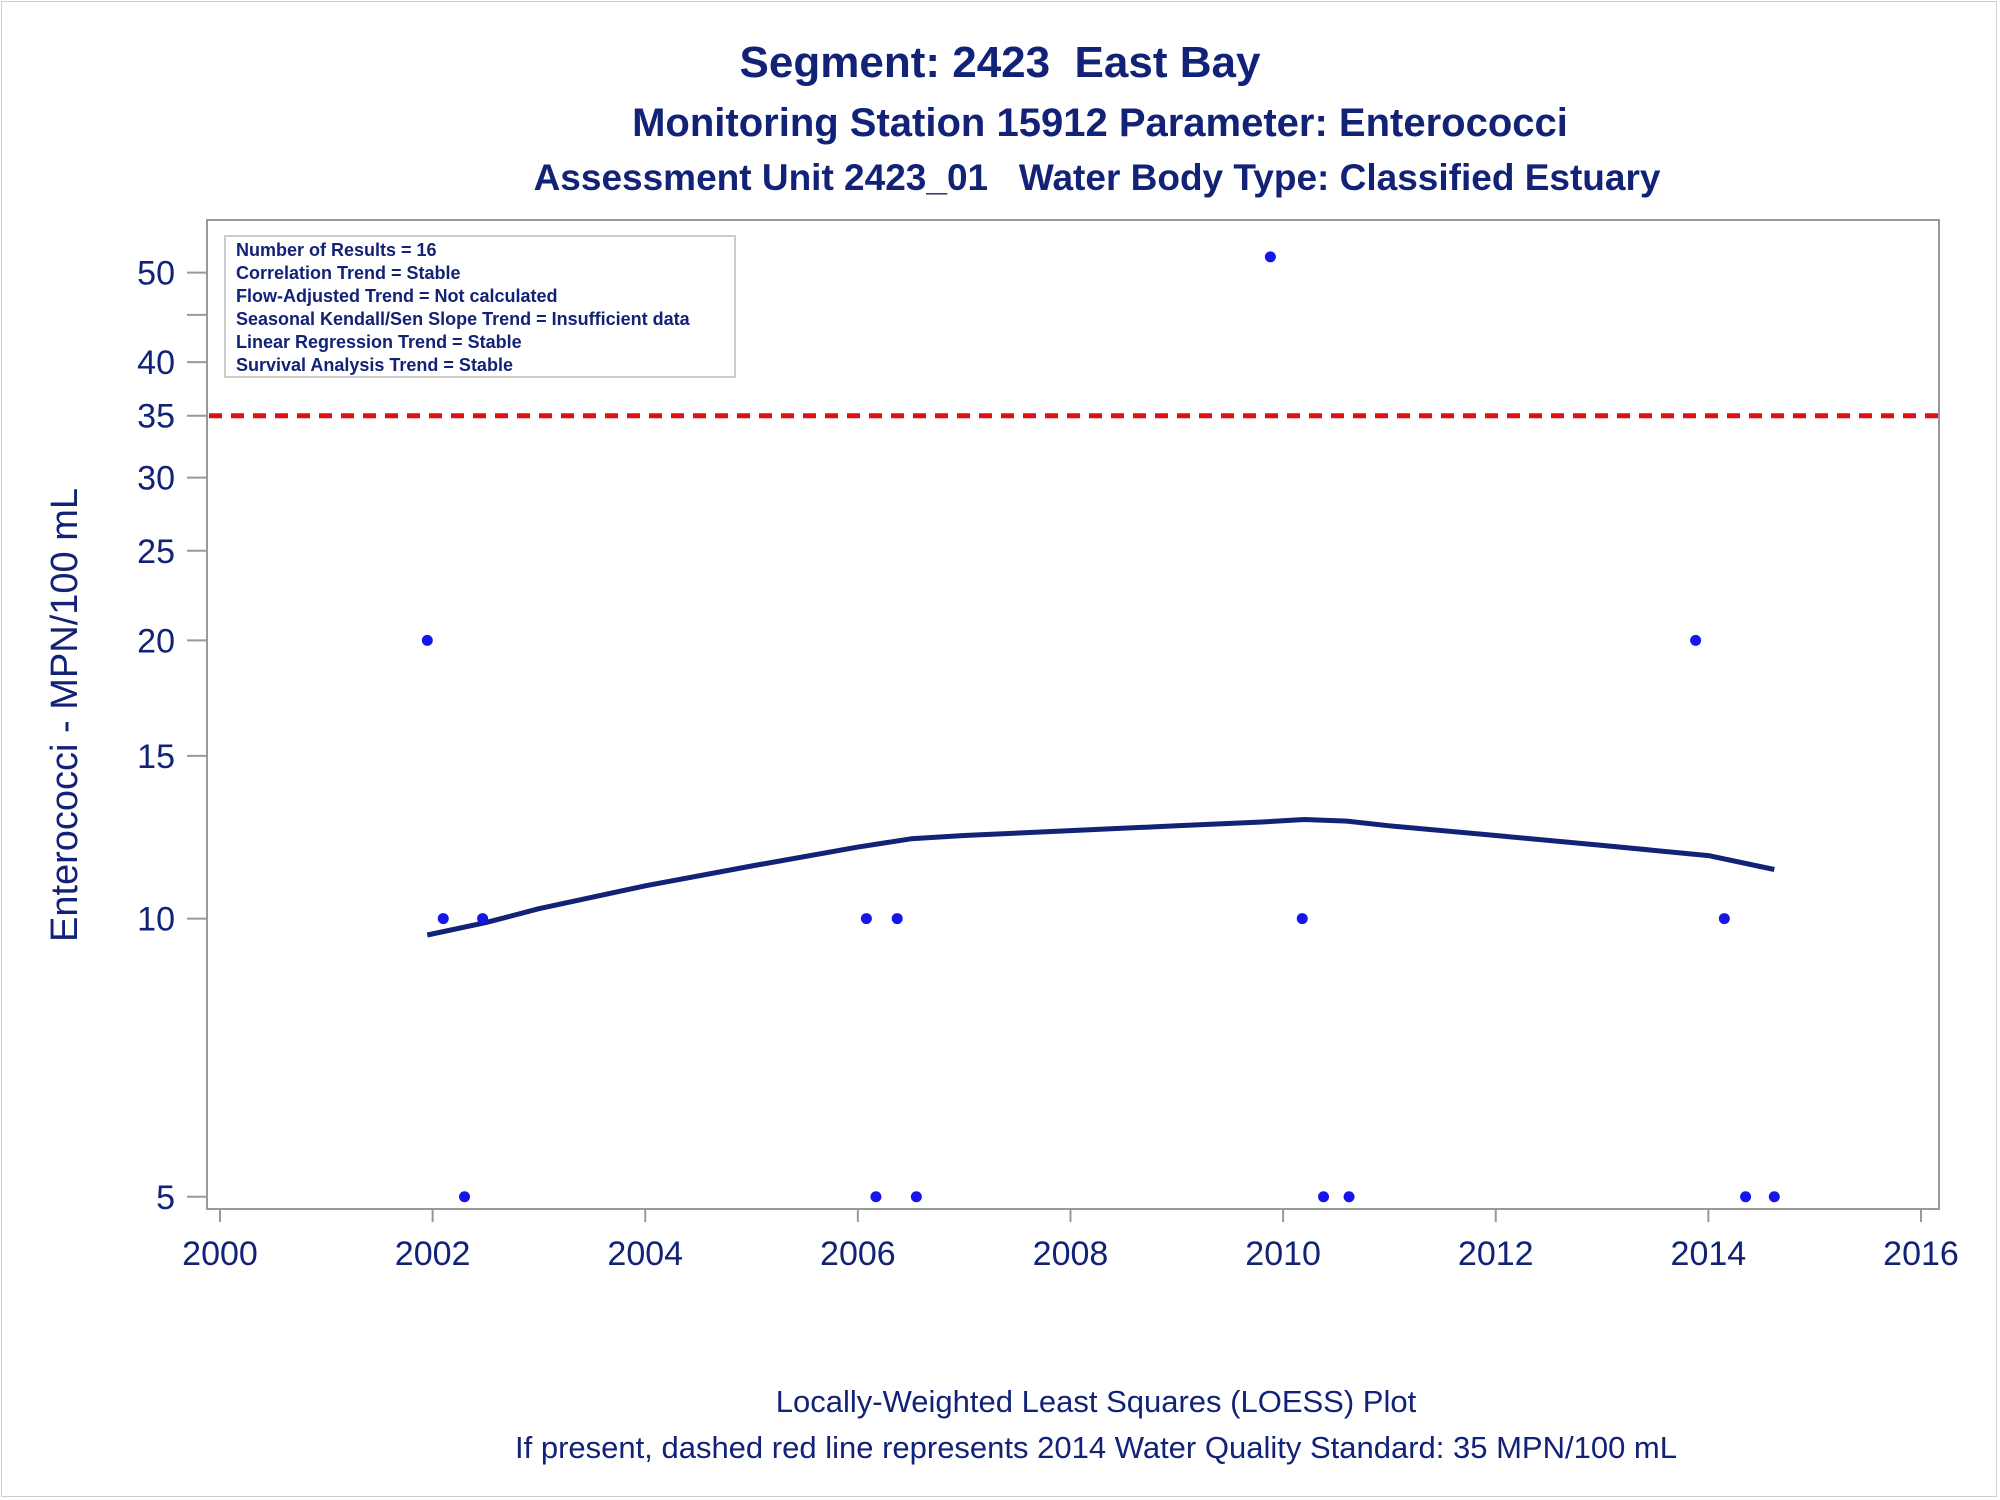 The width and height of the screenshot is (2000, 1500). I want to click on y-tick-label: 30, so click(156, 479).